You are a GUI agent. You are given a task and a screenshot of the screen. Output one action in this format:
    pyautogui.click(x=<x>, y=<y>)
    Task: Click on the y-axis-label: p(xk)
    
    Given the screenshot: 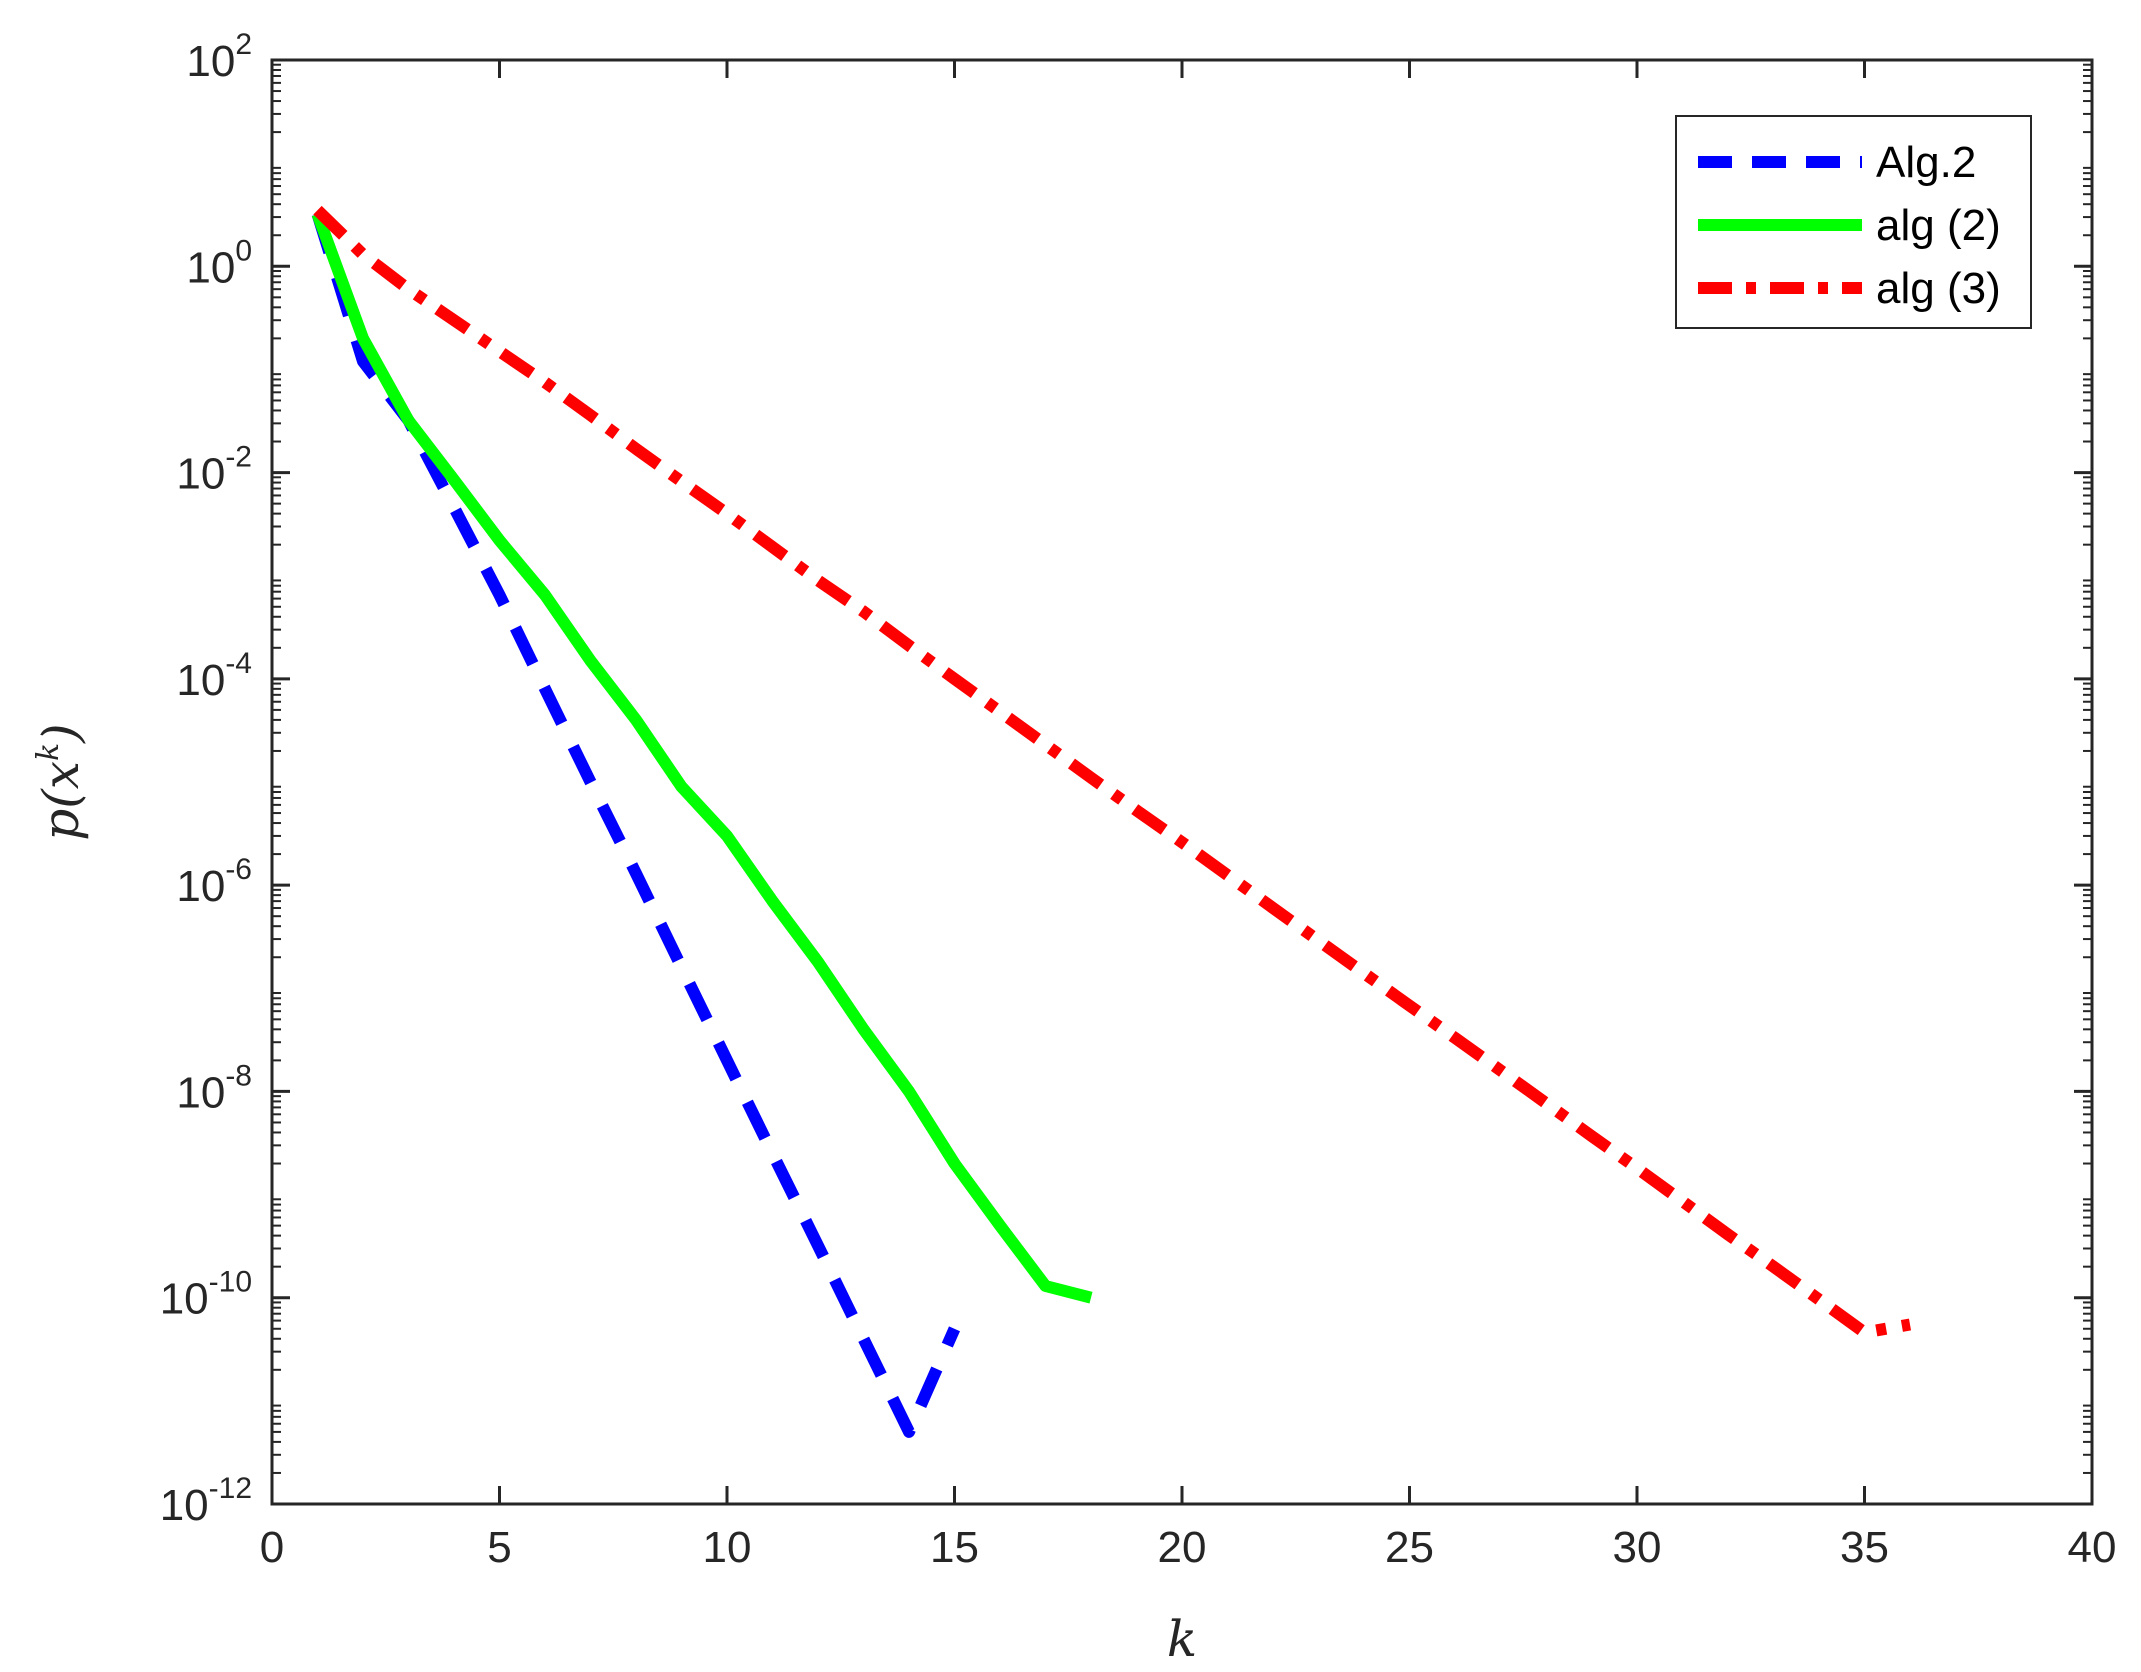 What is the action you would take?
    pyautogui.click(x=60, y=781)
    